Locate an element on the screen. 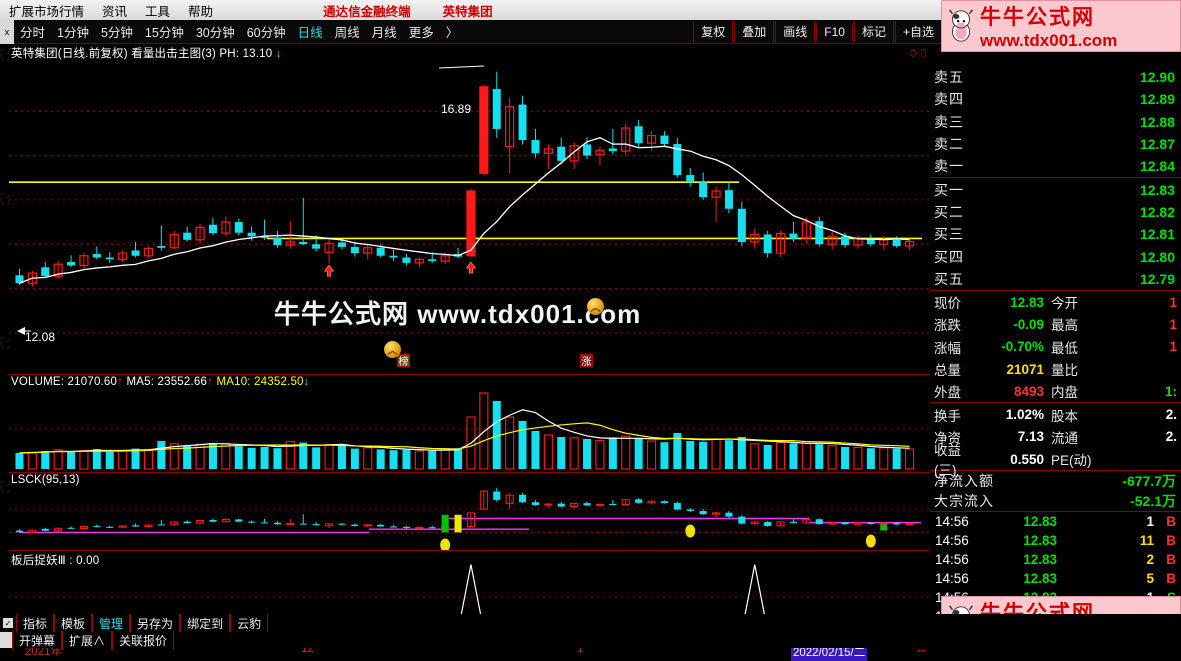  price-panel-header: 英特集团(日线.前复权) 看量出击主图(3) PH: 13.10 ↓ is located at coordinates (146, 53).